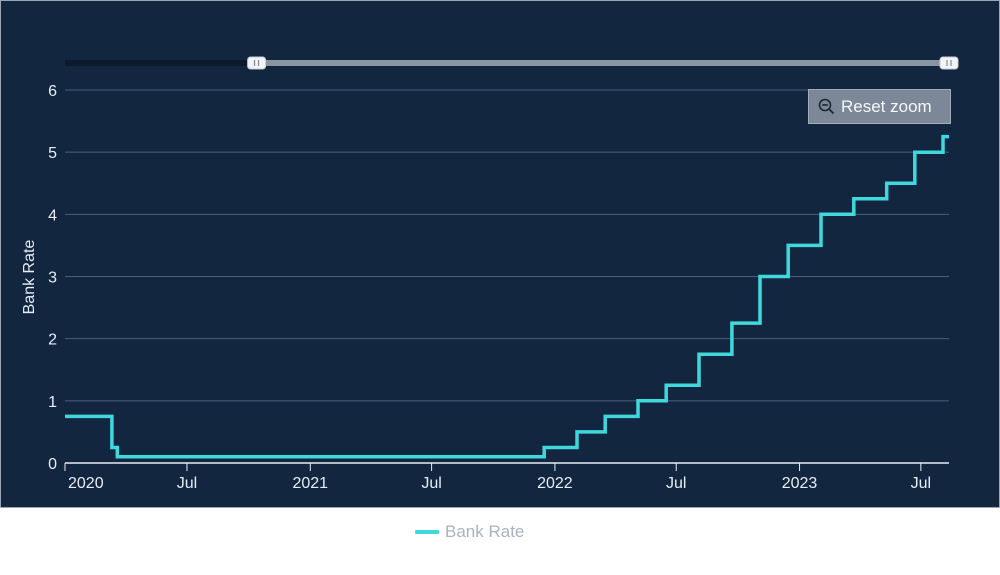 This screenshot has width=1000, height=575. I want to click on legend-item-bank-rate: Bank Rate, so click(469, 532).